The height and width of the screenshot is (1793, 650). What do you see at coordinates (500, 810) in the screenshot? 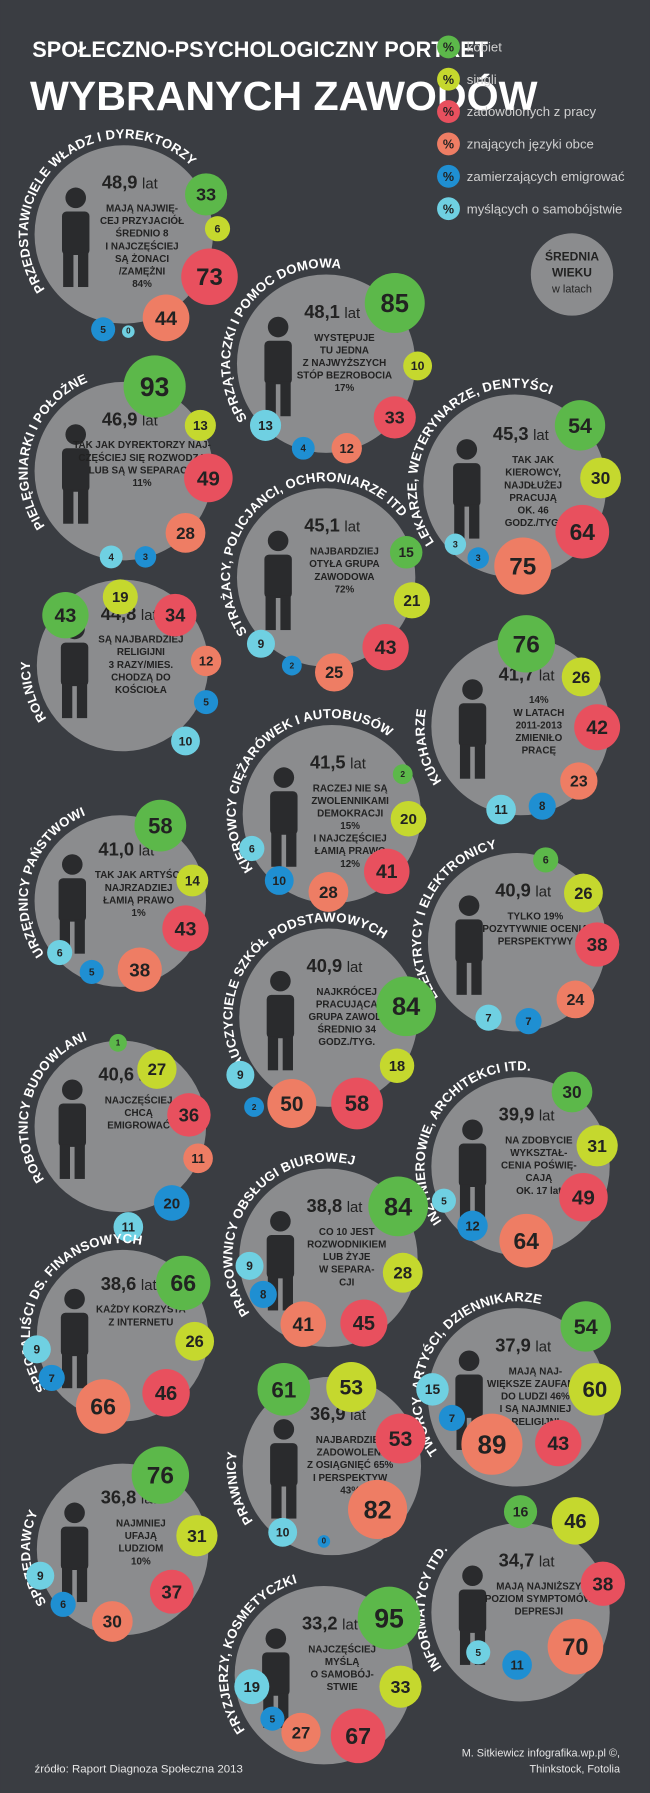
I see `value-label: 11` at bounding box center [500, 810].